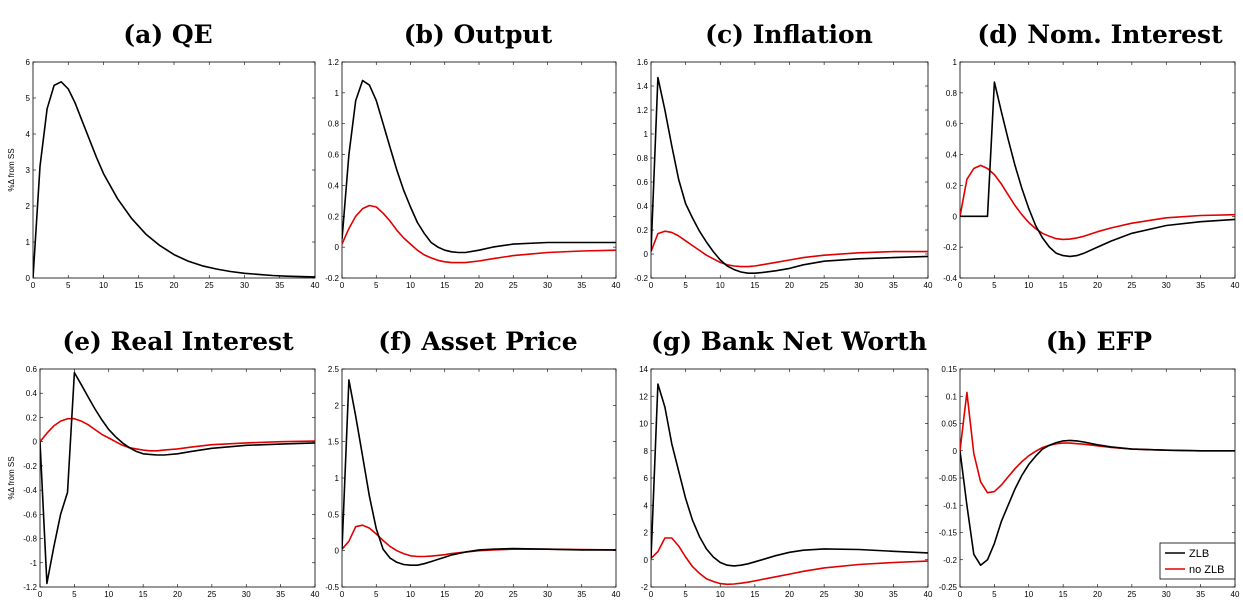  Describe the element at coordinates (1199, 554) in the screenshot. I see `legend-label-zlb: ZLB` at that location.